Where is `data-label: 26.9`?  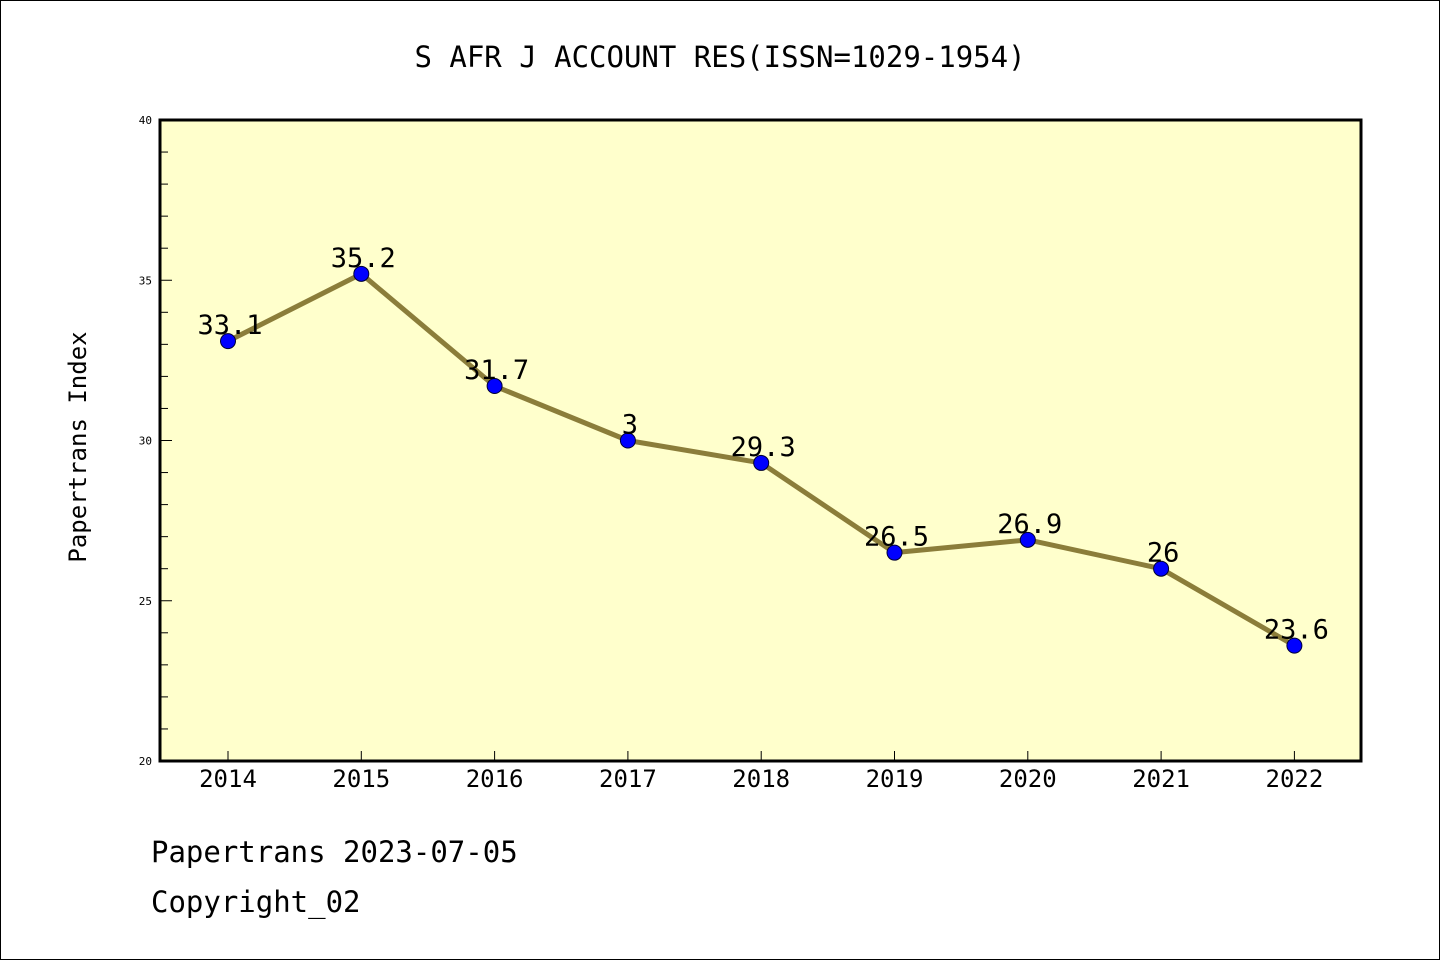
data-label: 26.9 is located at coordinates (1029, 524).